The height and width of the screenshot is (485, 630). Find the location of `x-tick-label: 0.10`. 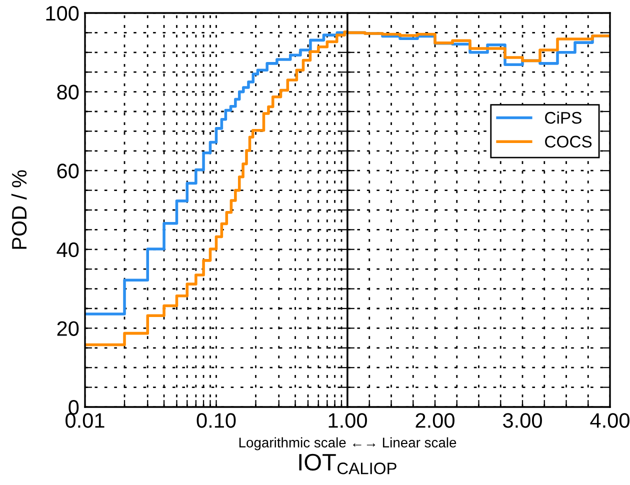

x-tick-label: 0.10 is located at coordinates (216, 420).